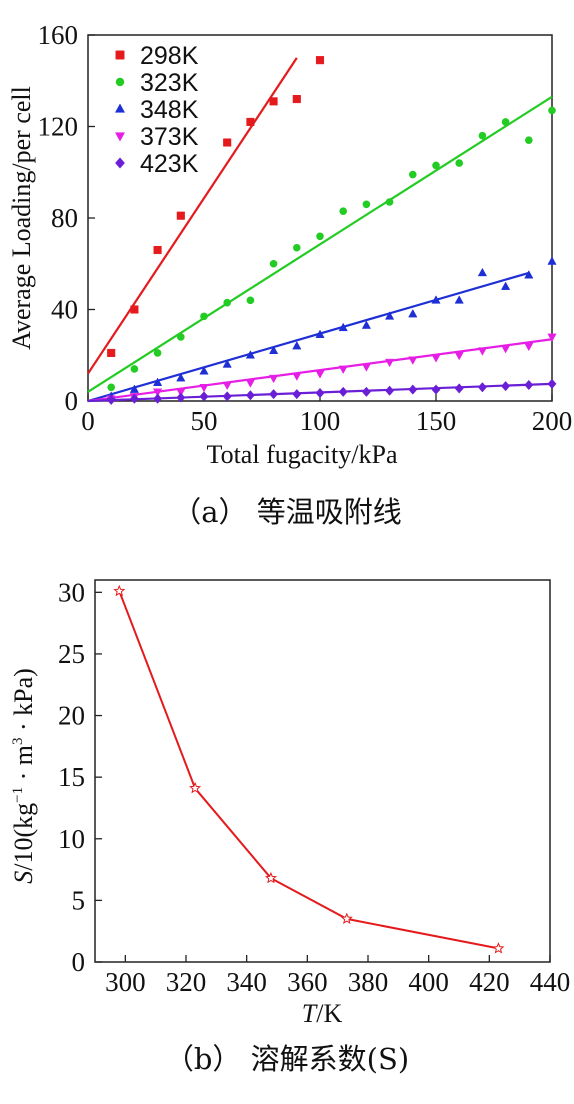  I want to click on y-tick-label-b: 20, so click(71, 716).